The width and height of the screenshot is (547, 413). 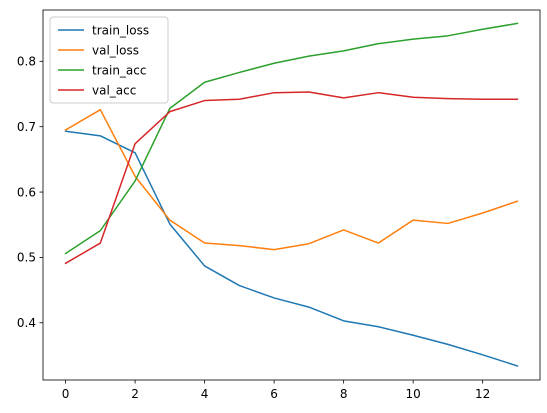 What do you see at coordinates (114, 90) in the screenshot?
I see `legend-label-val-acc: val_acc` at bounding box center [114, 90].